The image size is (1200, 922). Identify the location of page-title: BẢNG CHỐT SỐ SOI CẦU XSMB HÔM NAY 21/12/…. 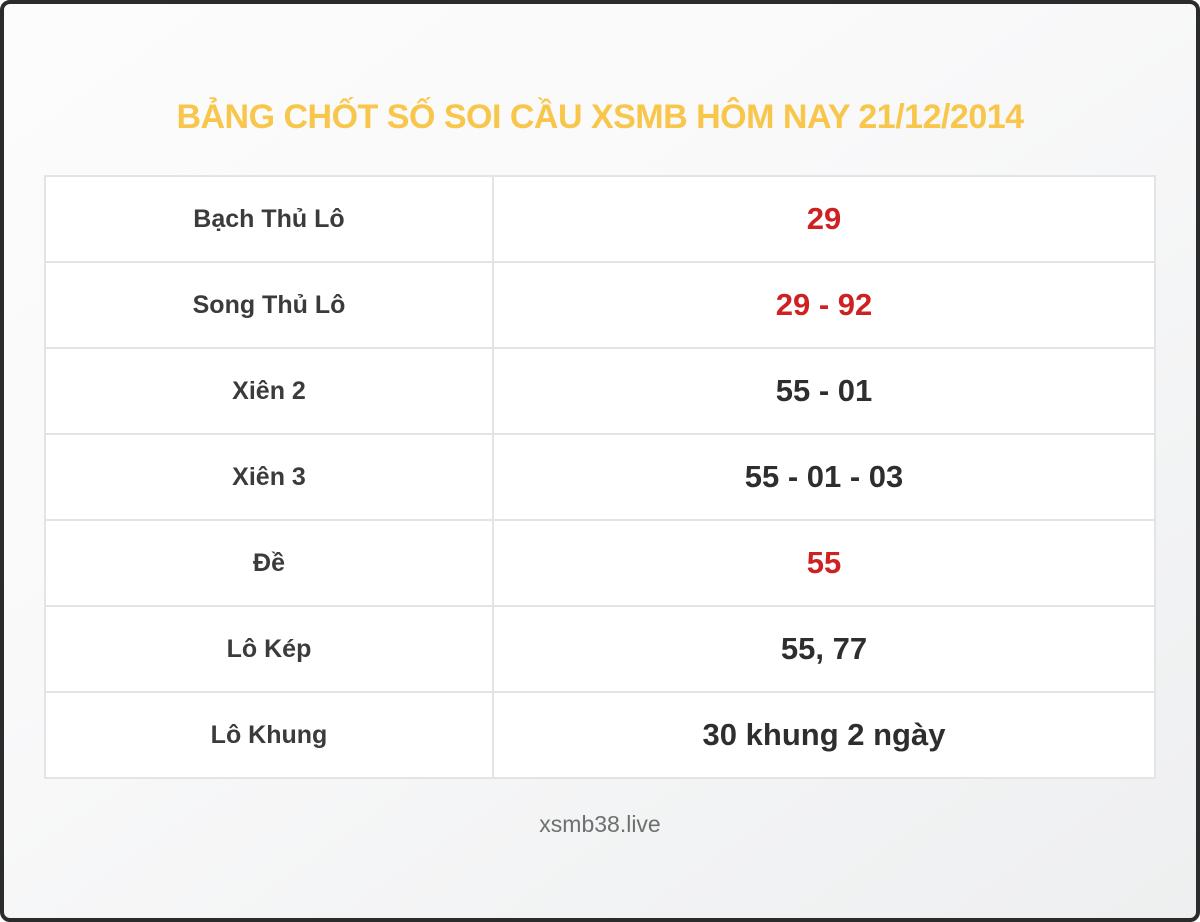
(600, 117).